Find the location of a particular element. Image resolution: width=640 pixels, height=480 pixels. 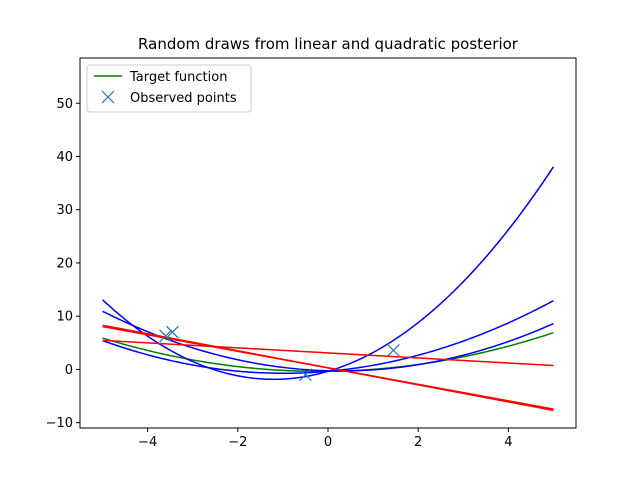

legend-label-observed: Observed points is located at coordinates (183, 98).